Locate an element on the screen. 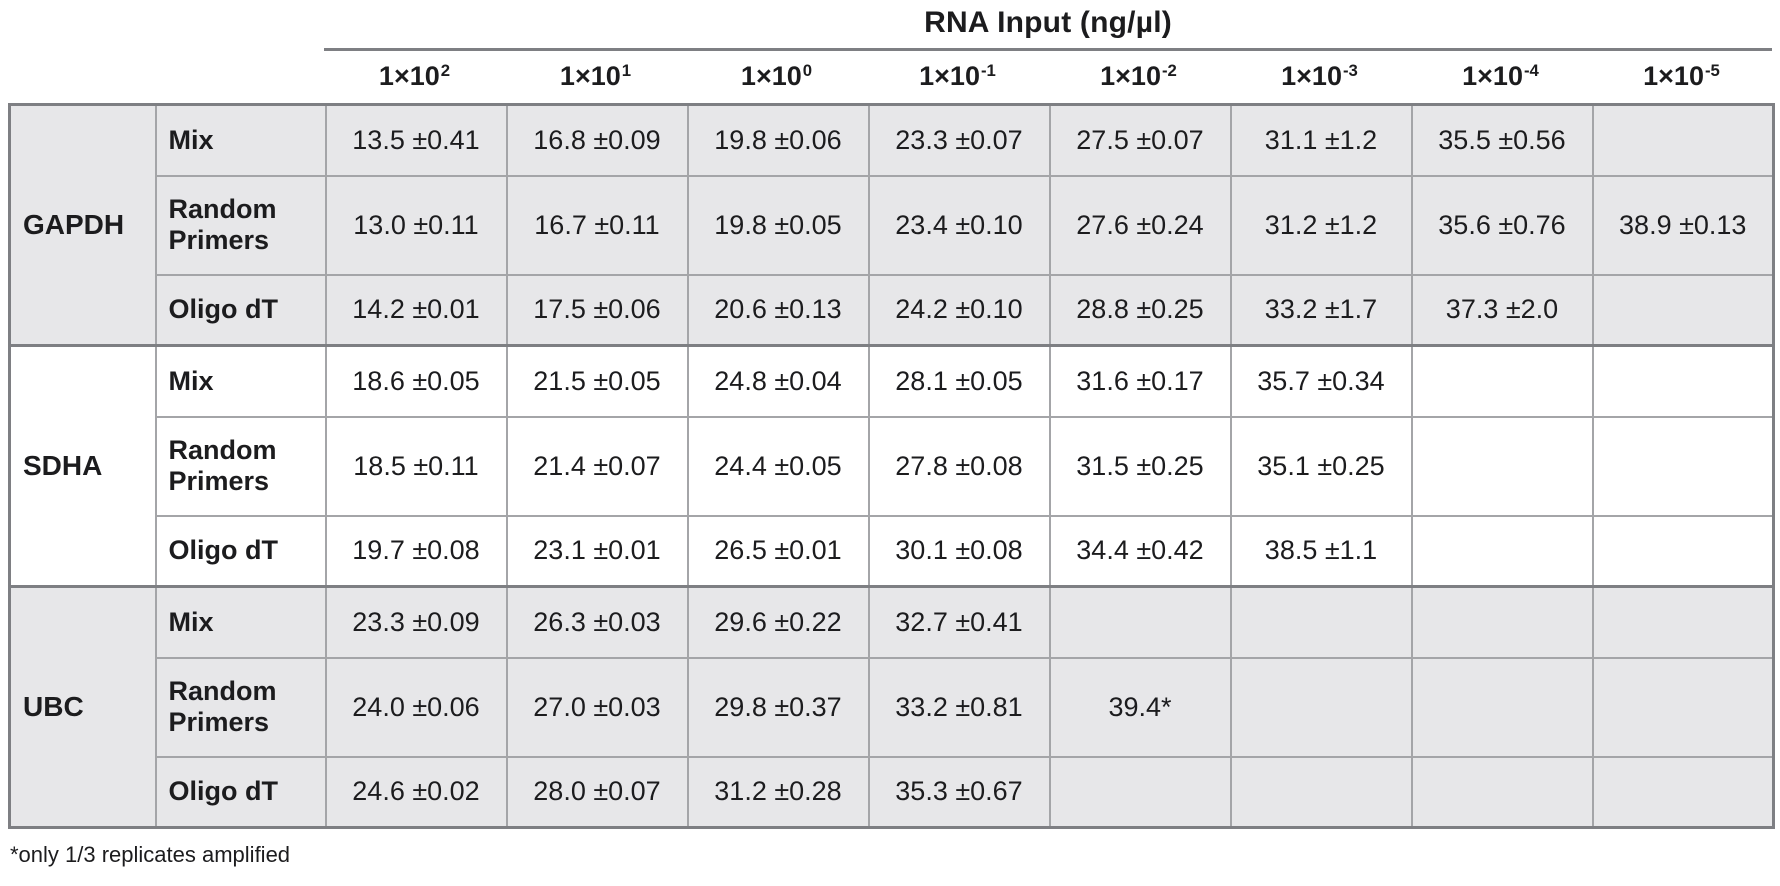  ct-value-cell: 18.6 ±0.05 is located at coordinates (416, 381).